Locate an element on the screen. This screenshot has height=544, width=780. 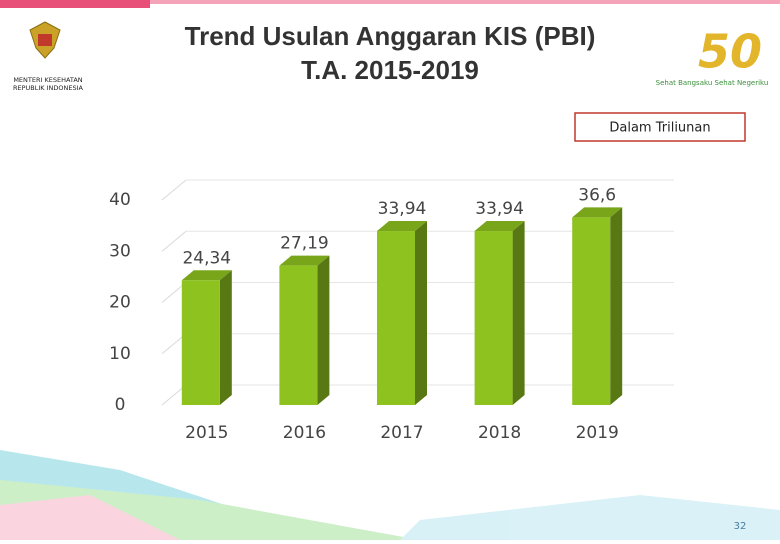
ministry-label: REPUBLIK INDONESIA is located at coordinates (48, 88).